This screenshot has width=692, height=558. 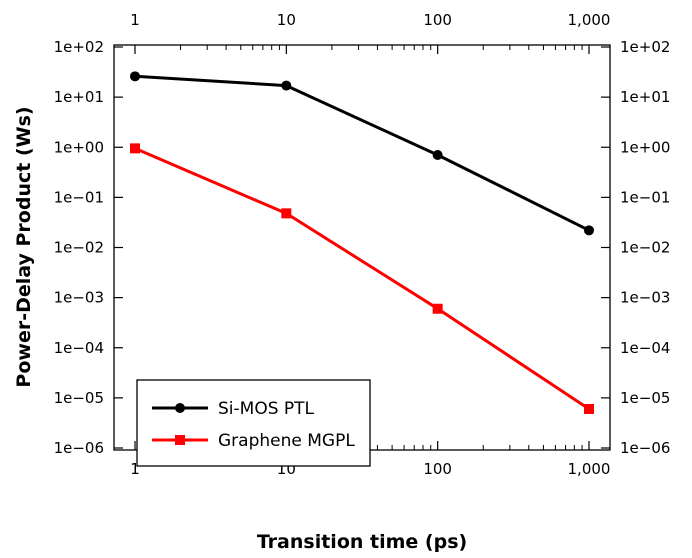 What do you see at coordinates (24, 246) in the screenshot?
I see `y-axis-title: Power-Delay Product (Ws)` at bounding box center [24, 246].